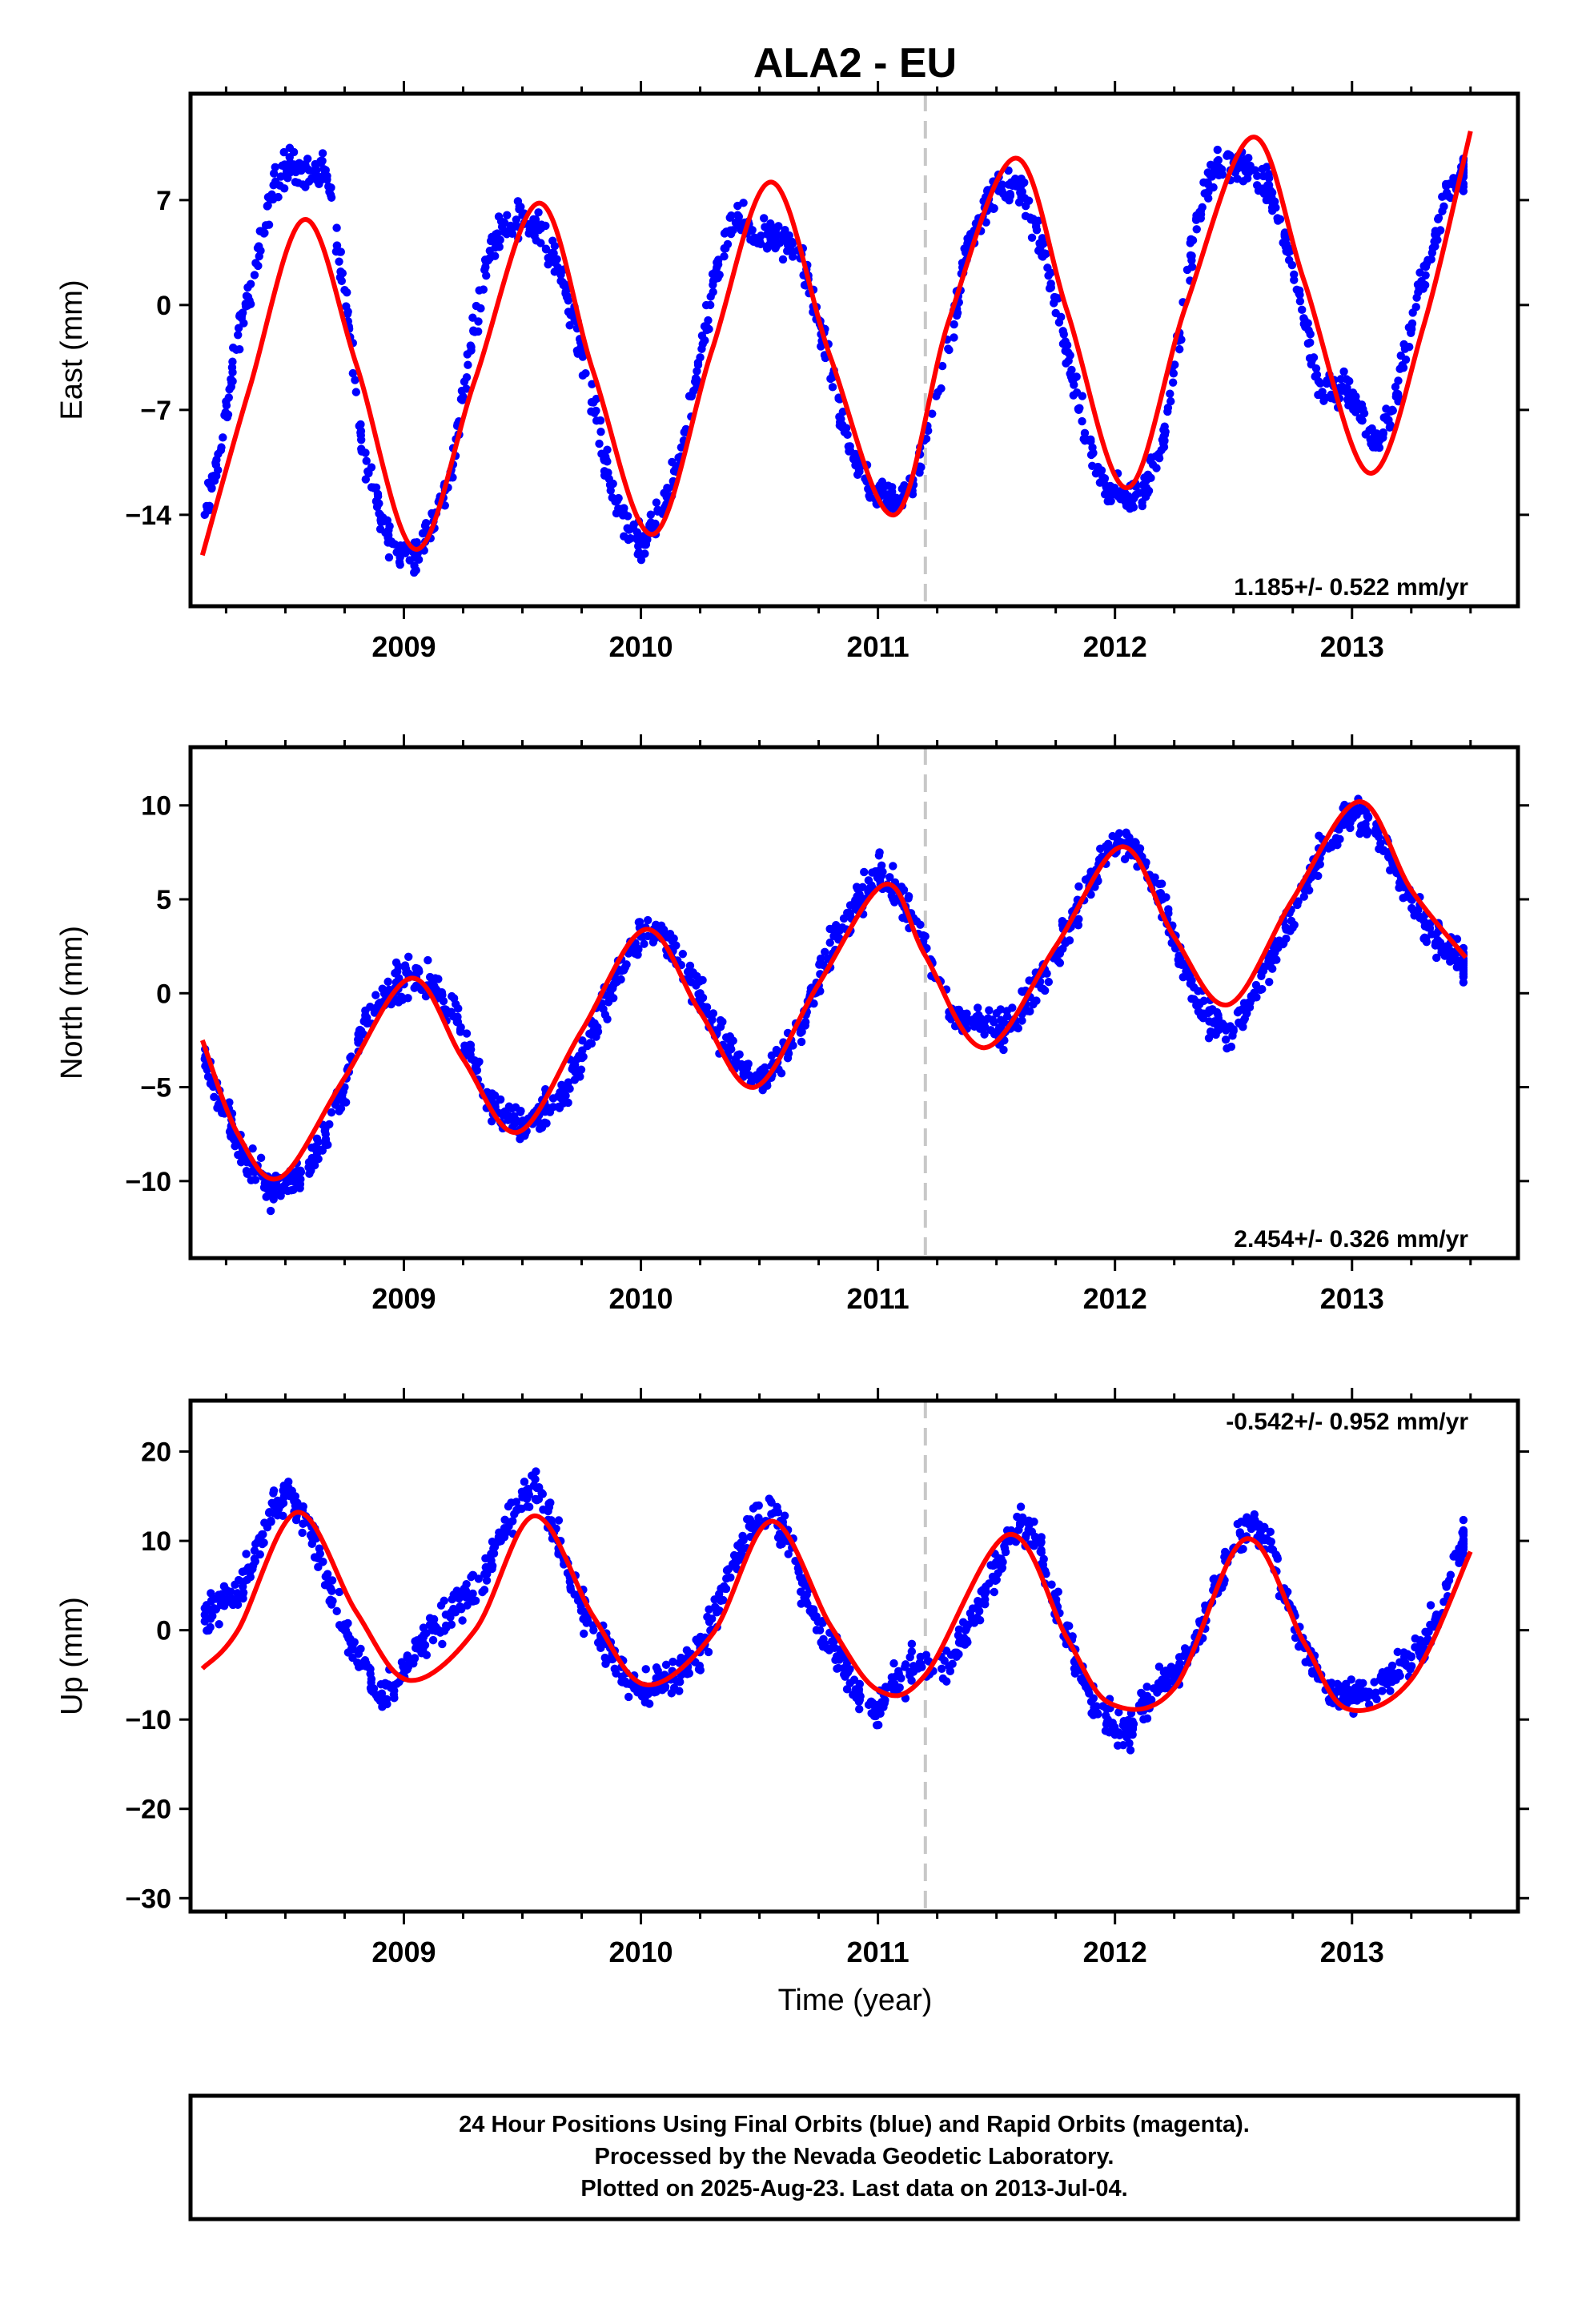  I want to click on footer-box, so click(854, 2157).